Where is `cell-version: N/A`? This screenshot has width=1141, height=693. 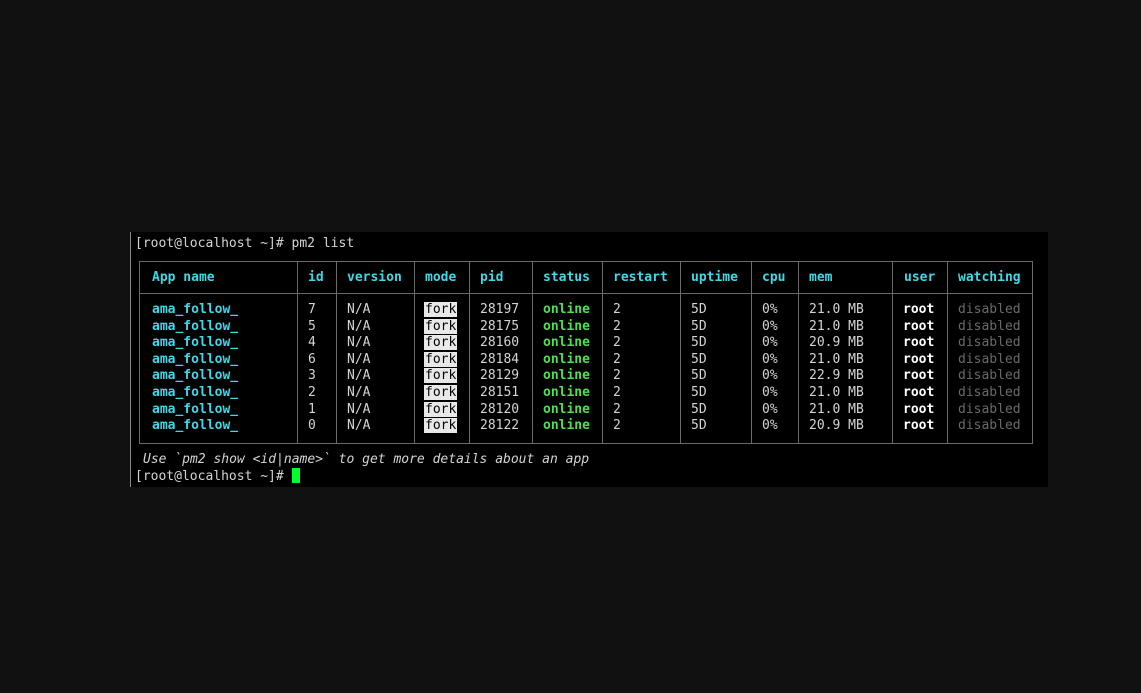
cell-version: N/A is located at coordinates (359, 309).